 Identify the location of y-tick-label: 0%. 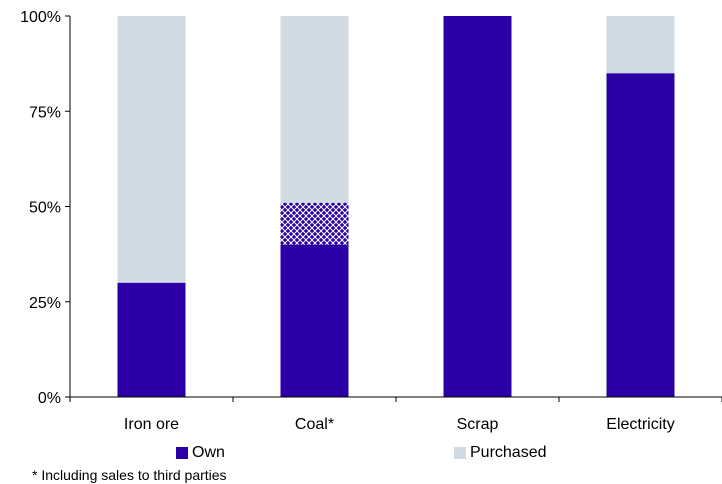
(49, 398).